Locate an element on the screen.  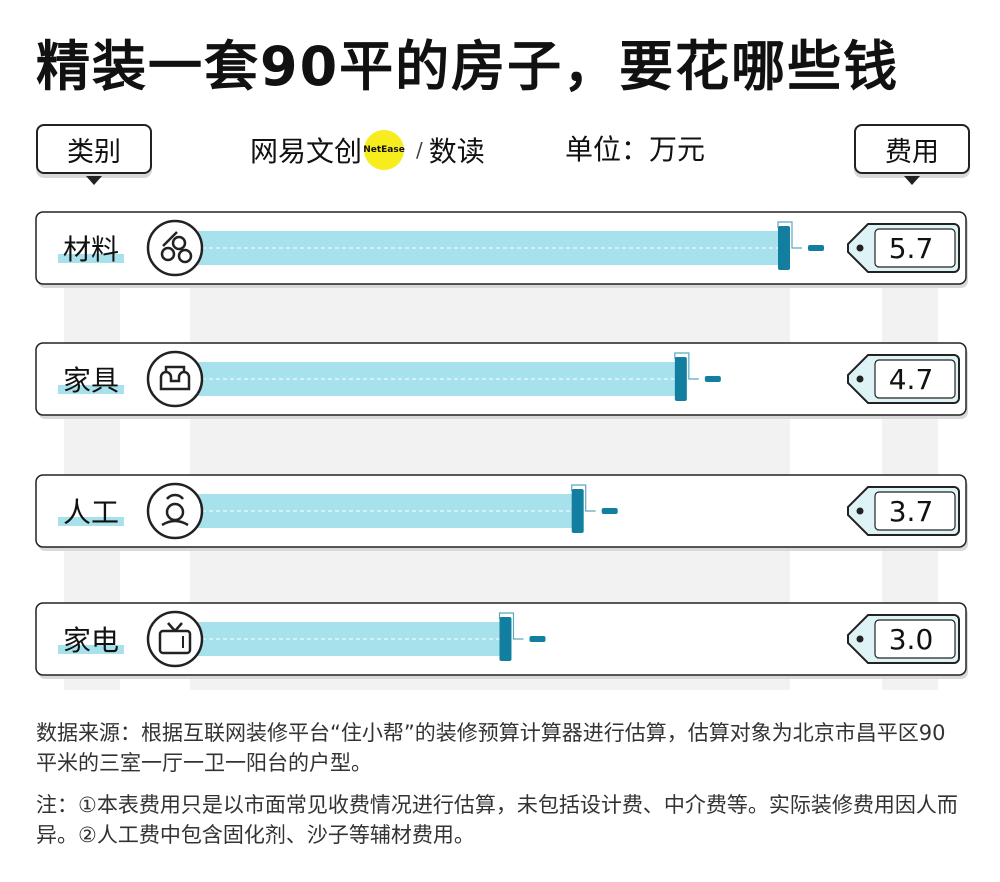
worker-icon is located at coordinates (175, 510).